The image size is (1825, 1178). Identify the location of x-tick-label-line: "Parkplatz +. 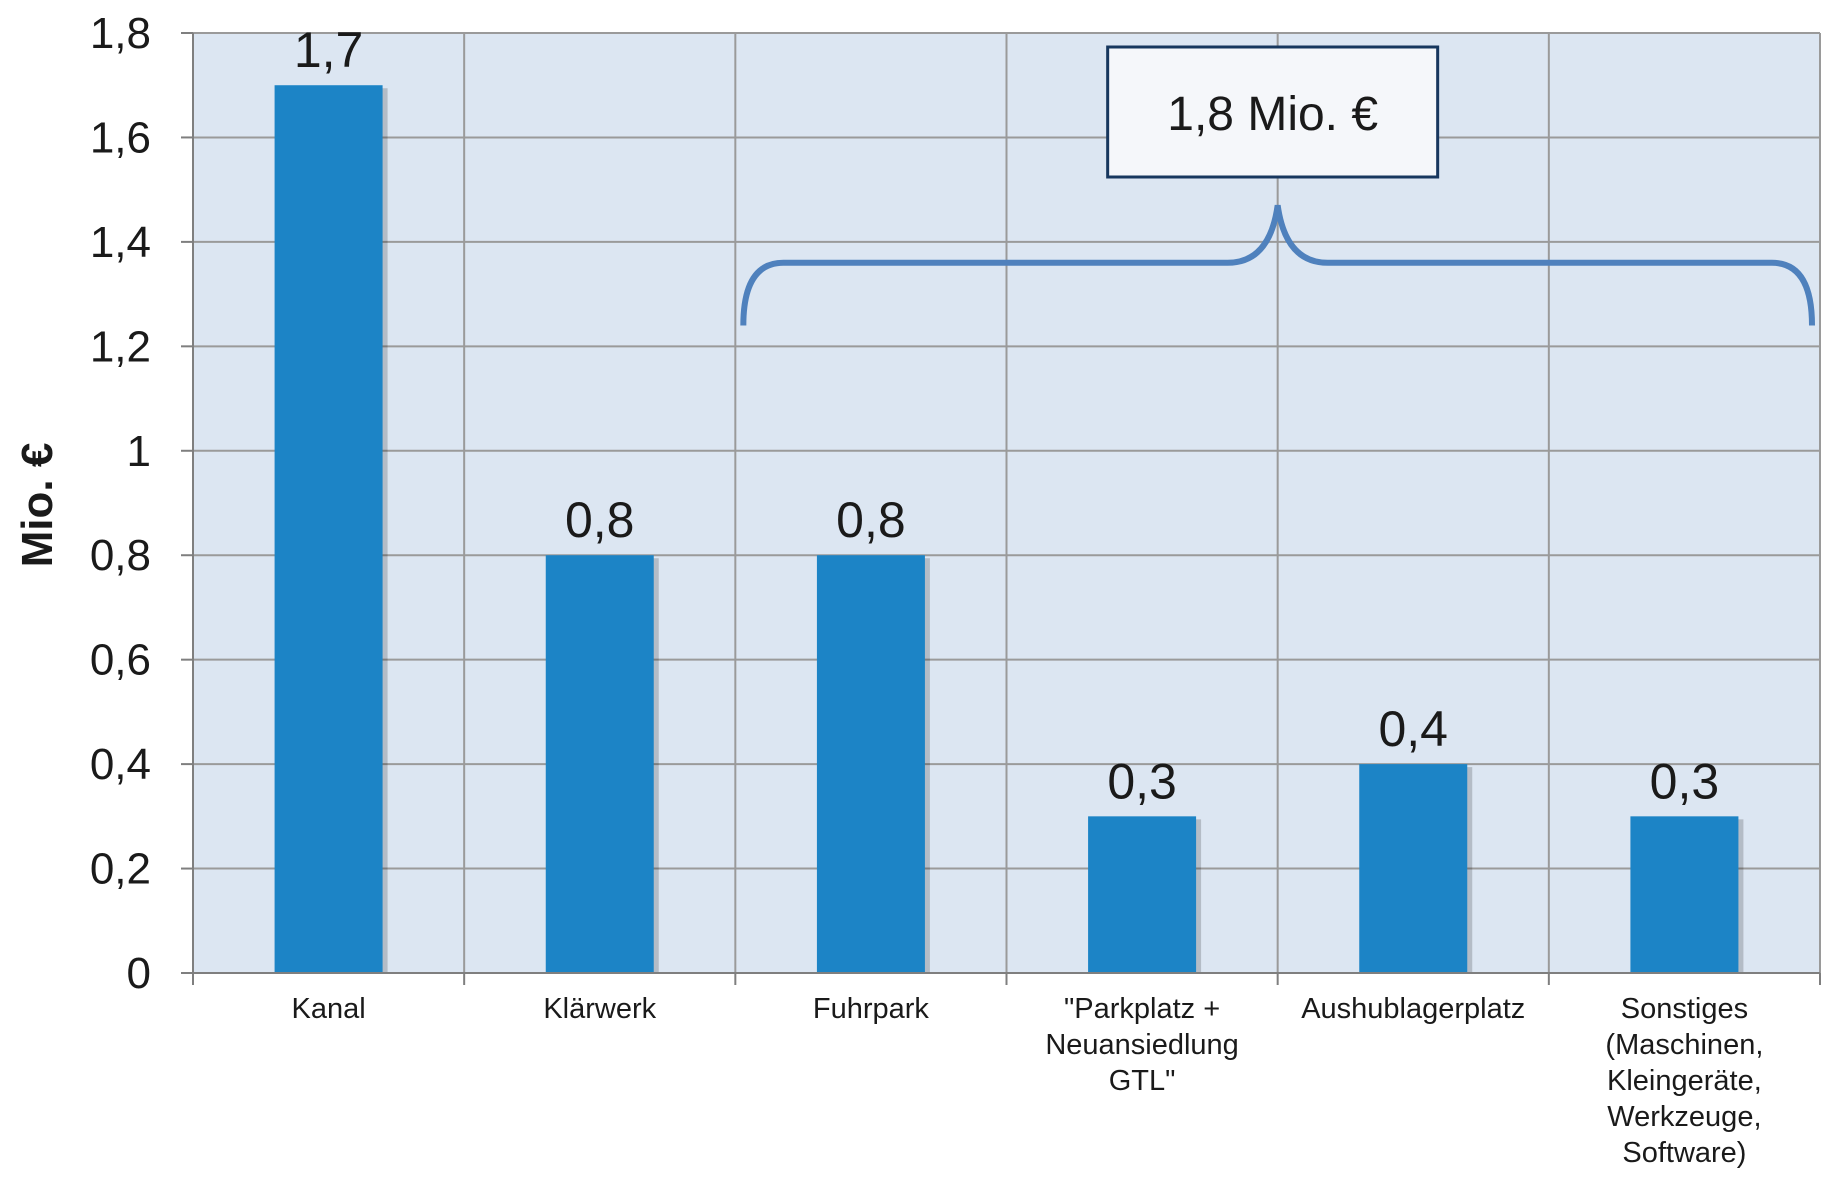
(1142, 1009).